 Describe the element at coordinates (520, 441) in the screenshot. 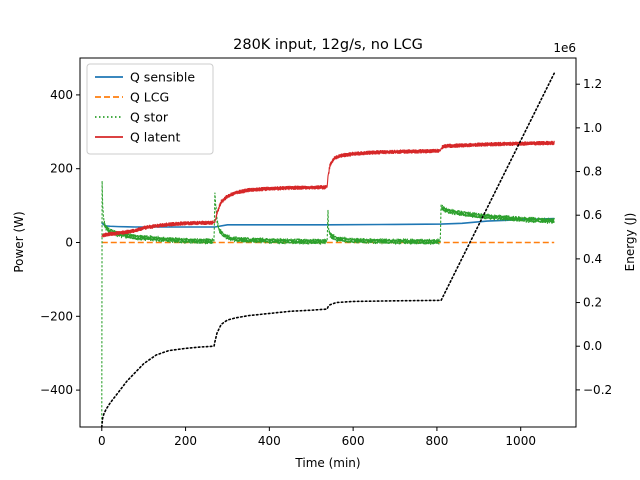

I see `x-tick-label: 1000` at that location.